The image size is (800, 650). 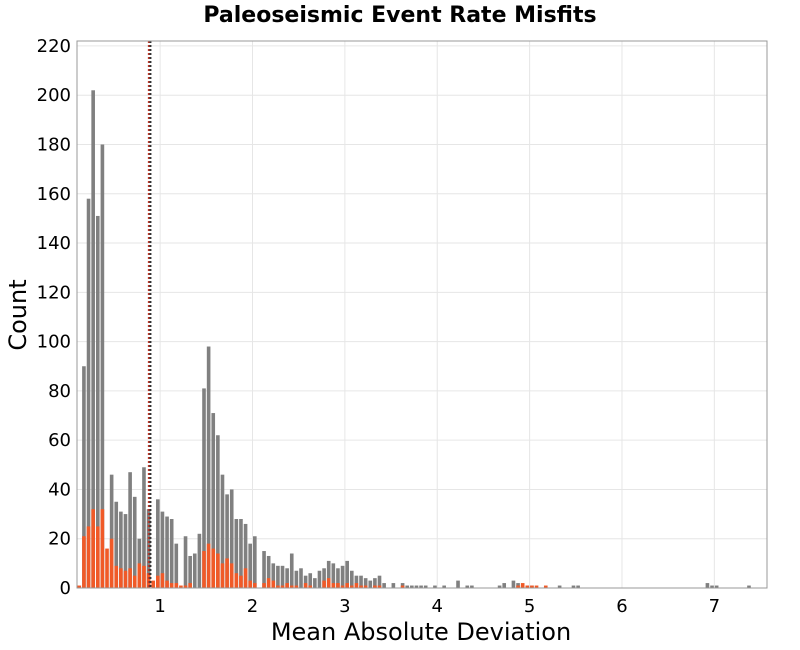 What do you see at coordinates (529, 606) in the screenshot?
I see `x-tick-label: 5` at bounding box center [529, 606].